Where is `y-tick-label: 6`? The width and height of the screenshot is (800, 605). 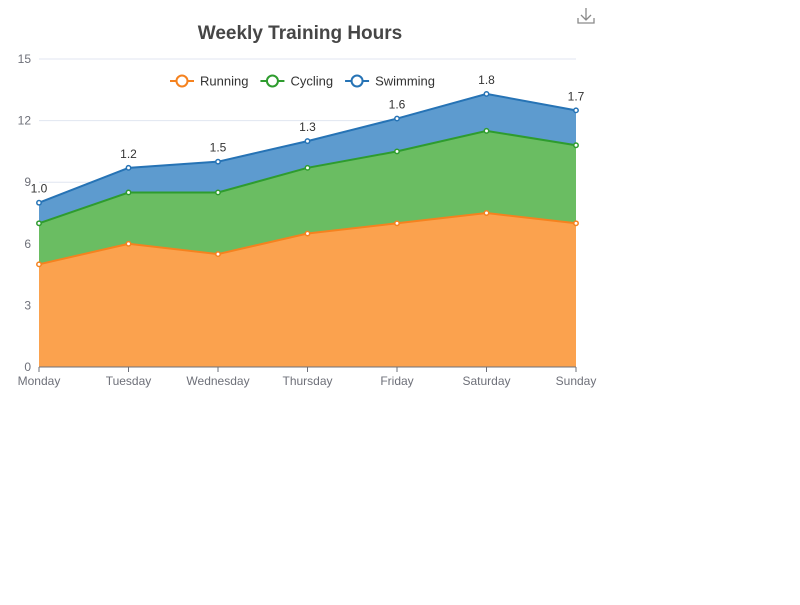 y-tick-label: 6 is located at coordinates (27, 244).